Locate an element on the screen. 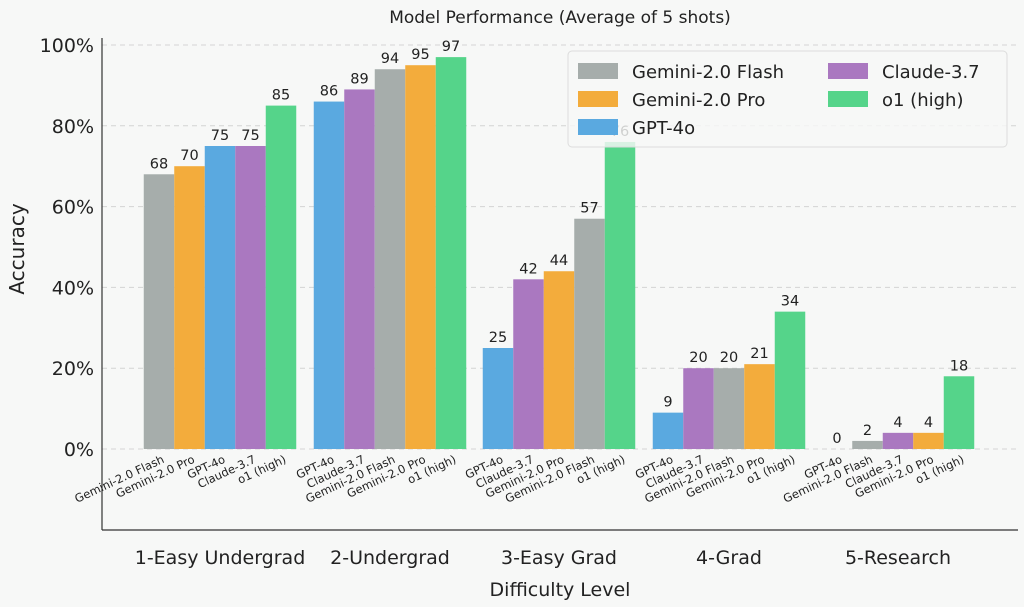  x-axis-label: Difficulty Level is located at coordinates (560, 590).